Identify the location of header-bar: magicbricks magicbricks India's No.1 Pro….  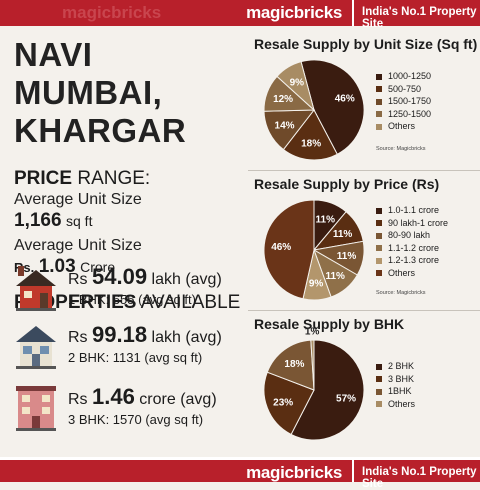
(240, 15).